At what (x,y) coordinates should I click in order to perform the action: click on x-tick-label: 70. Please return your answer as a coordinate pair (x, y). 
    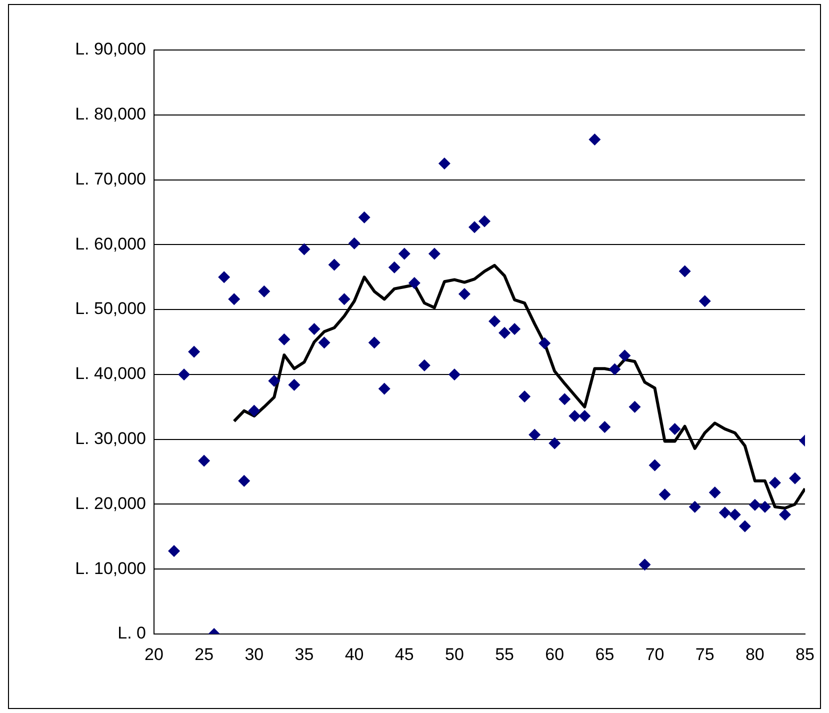
    Looking at the image, I should click on (654, 654).